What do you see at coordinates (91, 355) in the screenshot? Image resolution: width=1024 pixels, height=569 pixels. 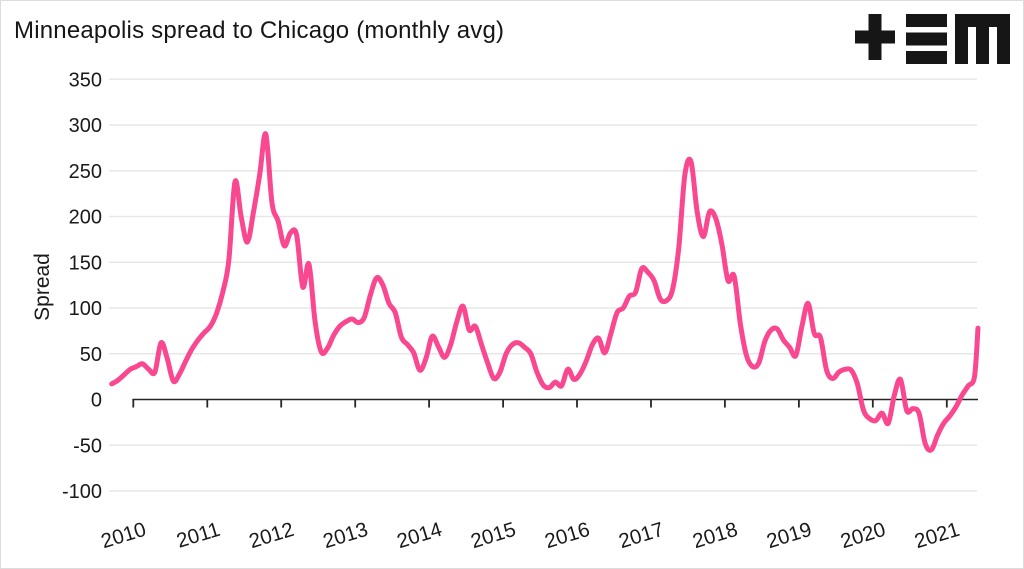 I see `y-tick-label: 50` at bounding box center [91, 355].